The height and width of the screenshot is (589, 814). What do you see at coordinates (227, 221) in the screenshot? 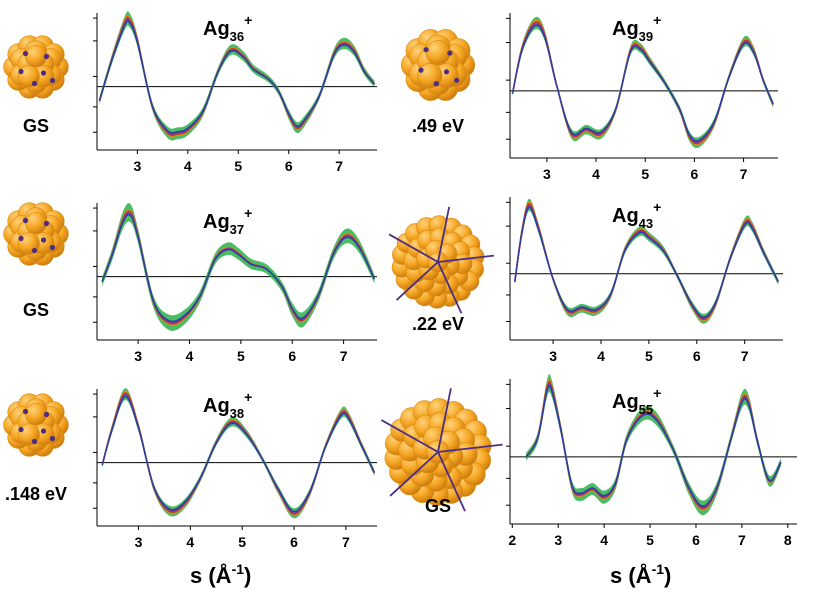
I see `panel-title: Ag37+` at bounding box center [227, 221].